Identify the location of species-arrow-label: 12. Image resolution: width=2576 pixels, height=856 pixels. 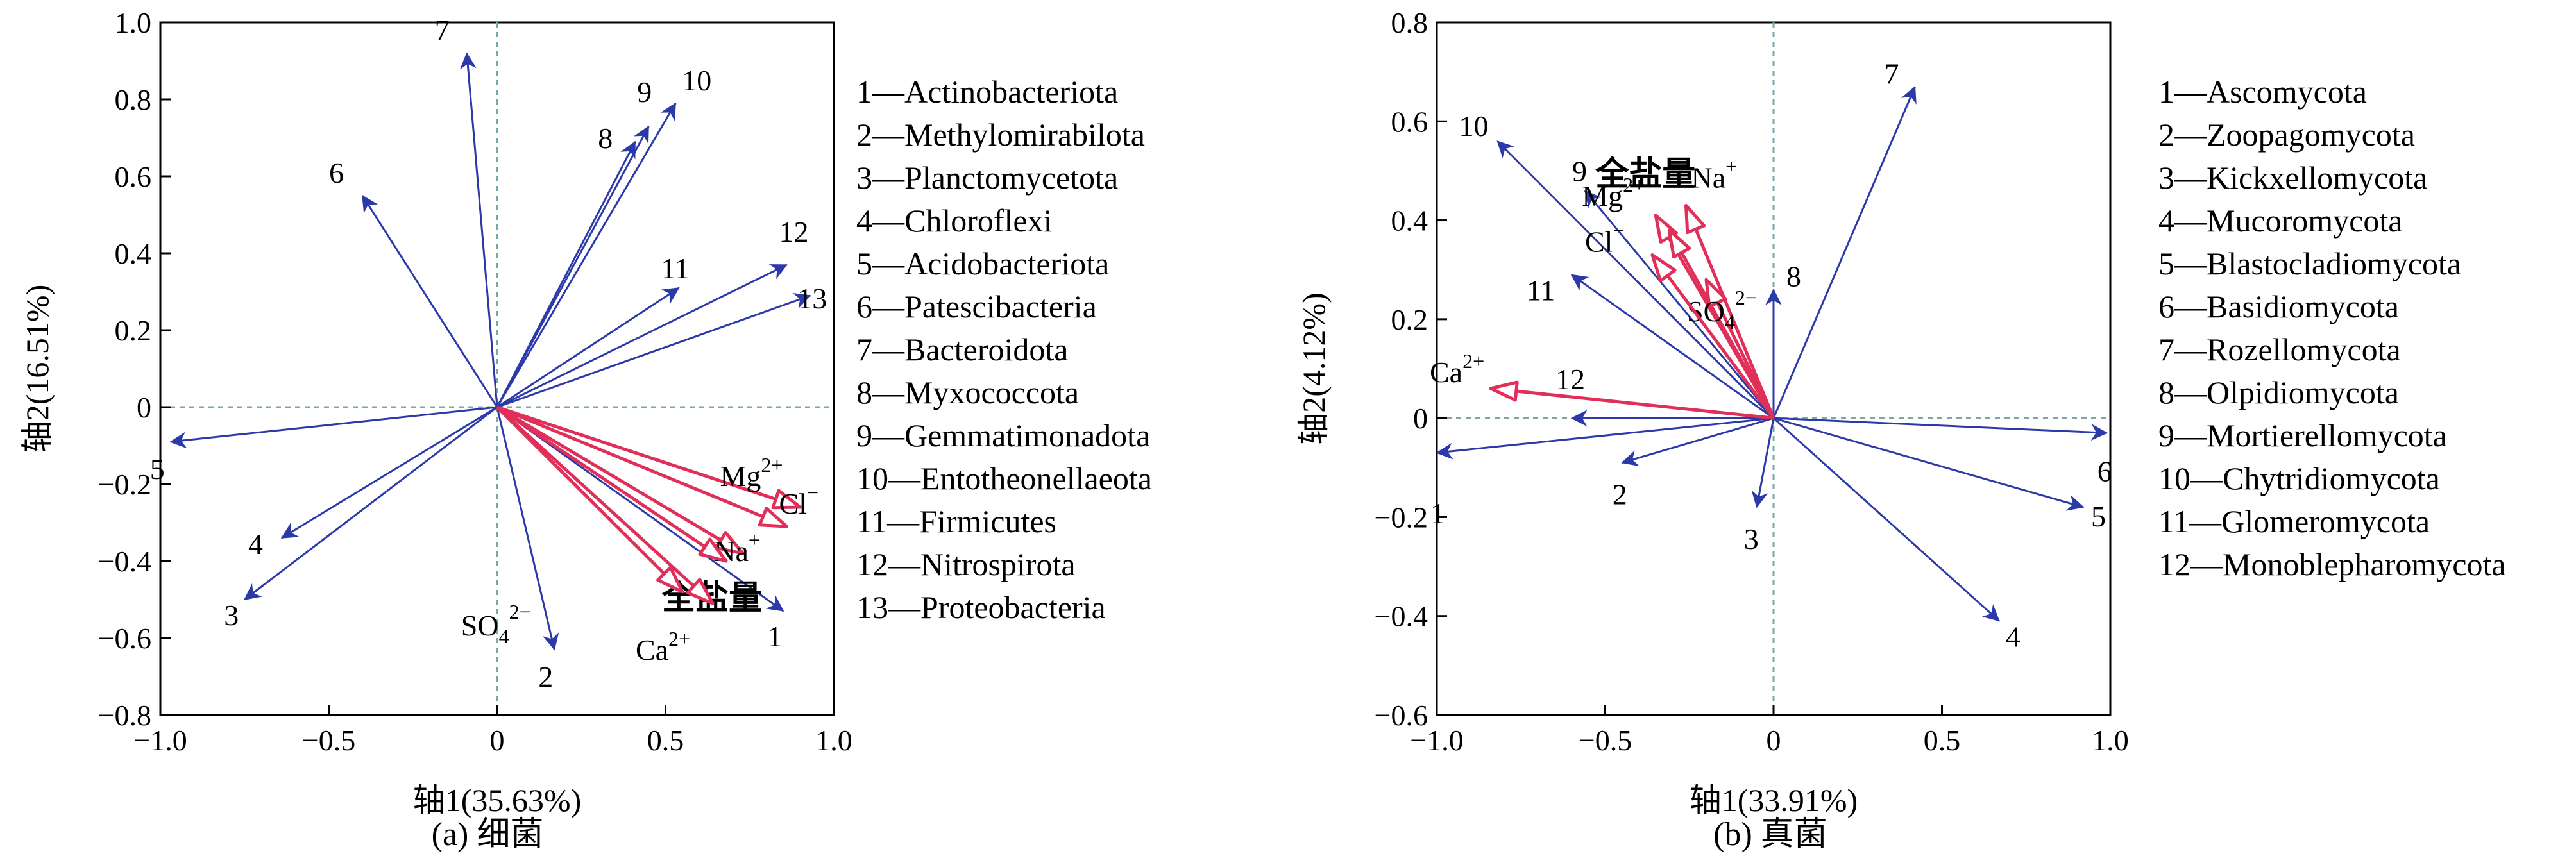
(794, 231).